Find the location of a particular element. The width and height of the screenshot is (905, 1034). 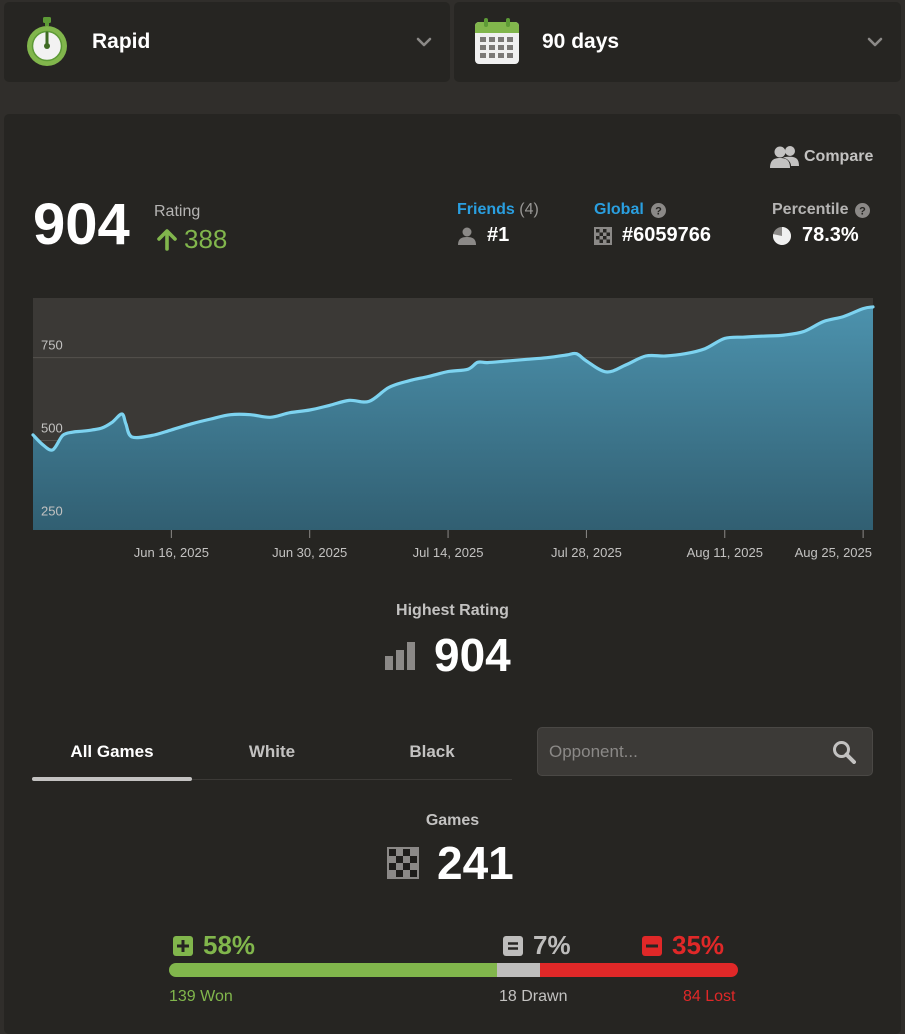

drawn-percent-value: 7% is located at coordinates (552, 945).